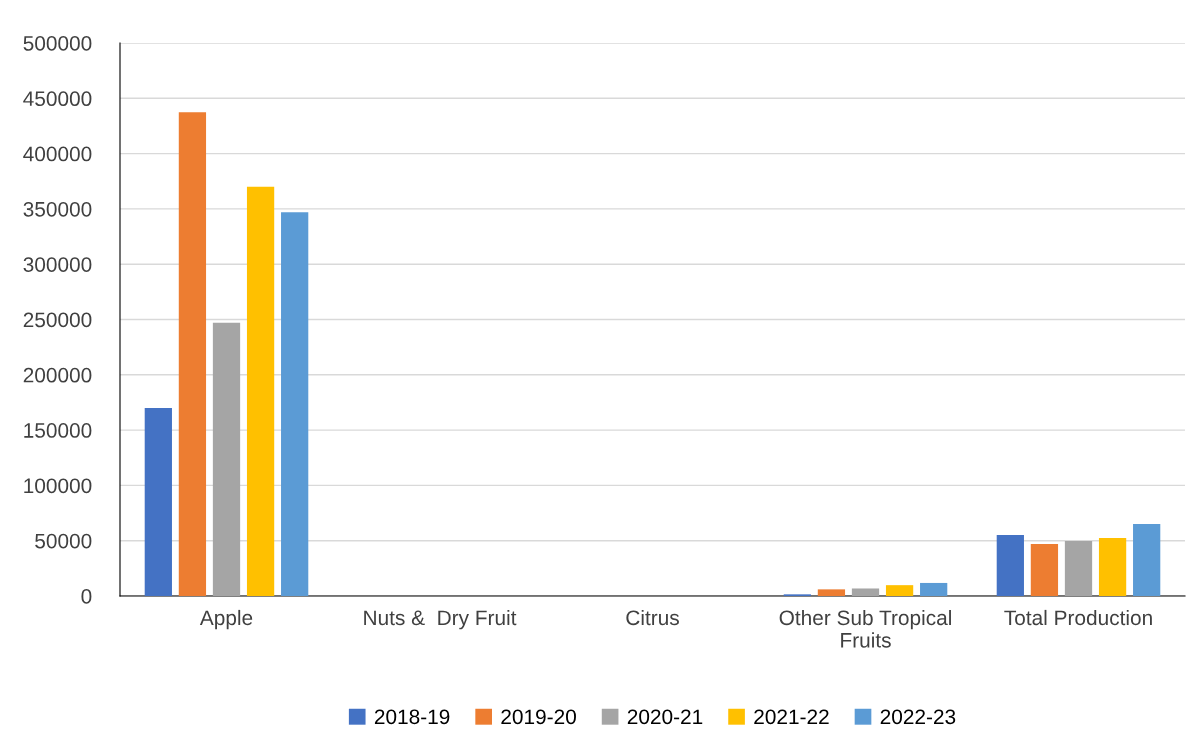 The height and width of the screenshot is (747, 1198). I want to click on legend-label: 2019-20, so click(538, 717).